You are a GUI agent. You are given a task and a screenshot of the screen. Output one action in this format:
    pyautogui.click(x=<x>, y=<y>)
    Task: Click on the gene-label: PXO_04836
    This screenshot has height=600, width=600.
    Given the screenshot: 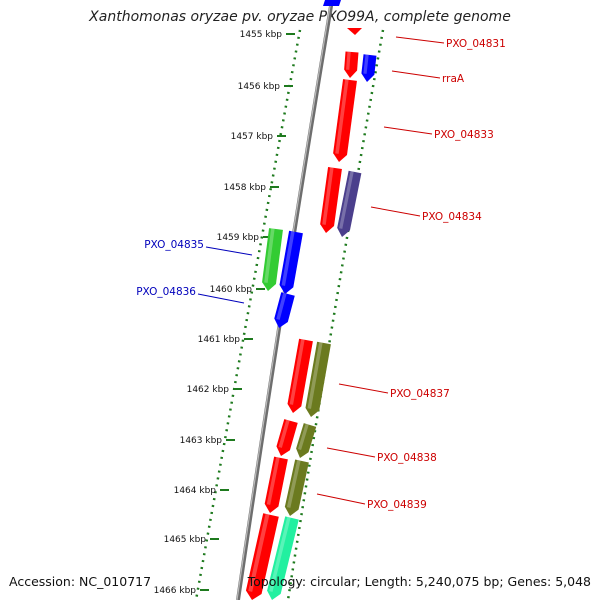 What is the action you would take?
    pyautogui.click(x=166, y=292)
    